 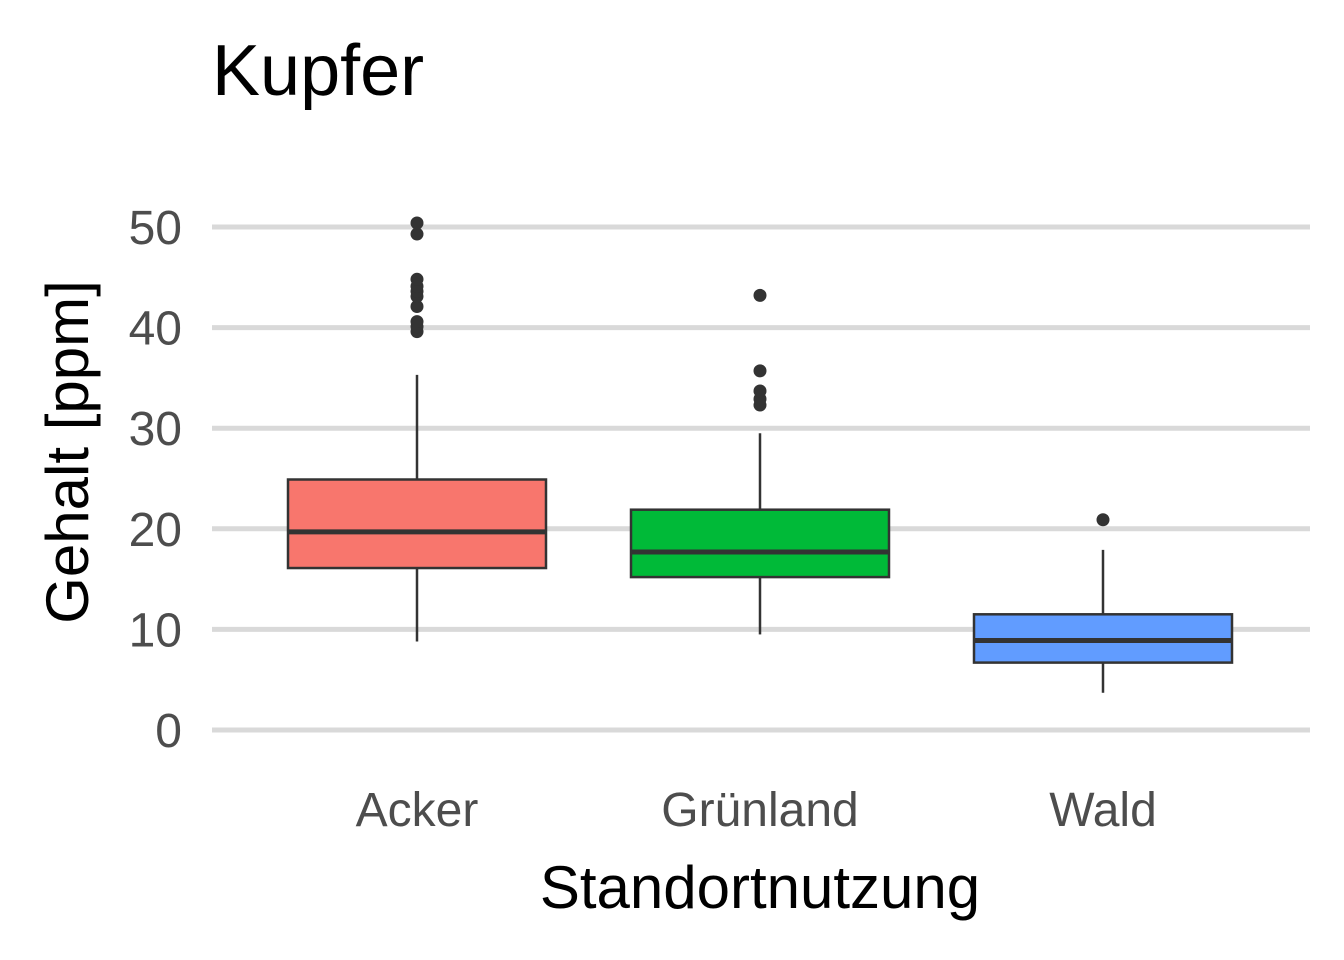 I want to click on y-axis-title: Gehalt [ppm], so click(x=67, y=452).